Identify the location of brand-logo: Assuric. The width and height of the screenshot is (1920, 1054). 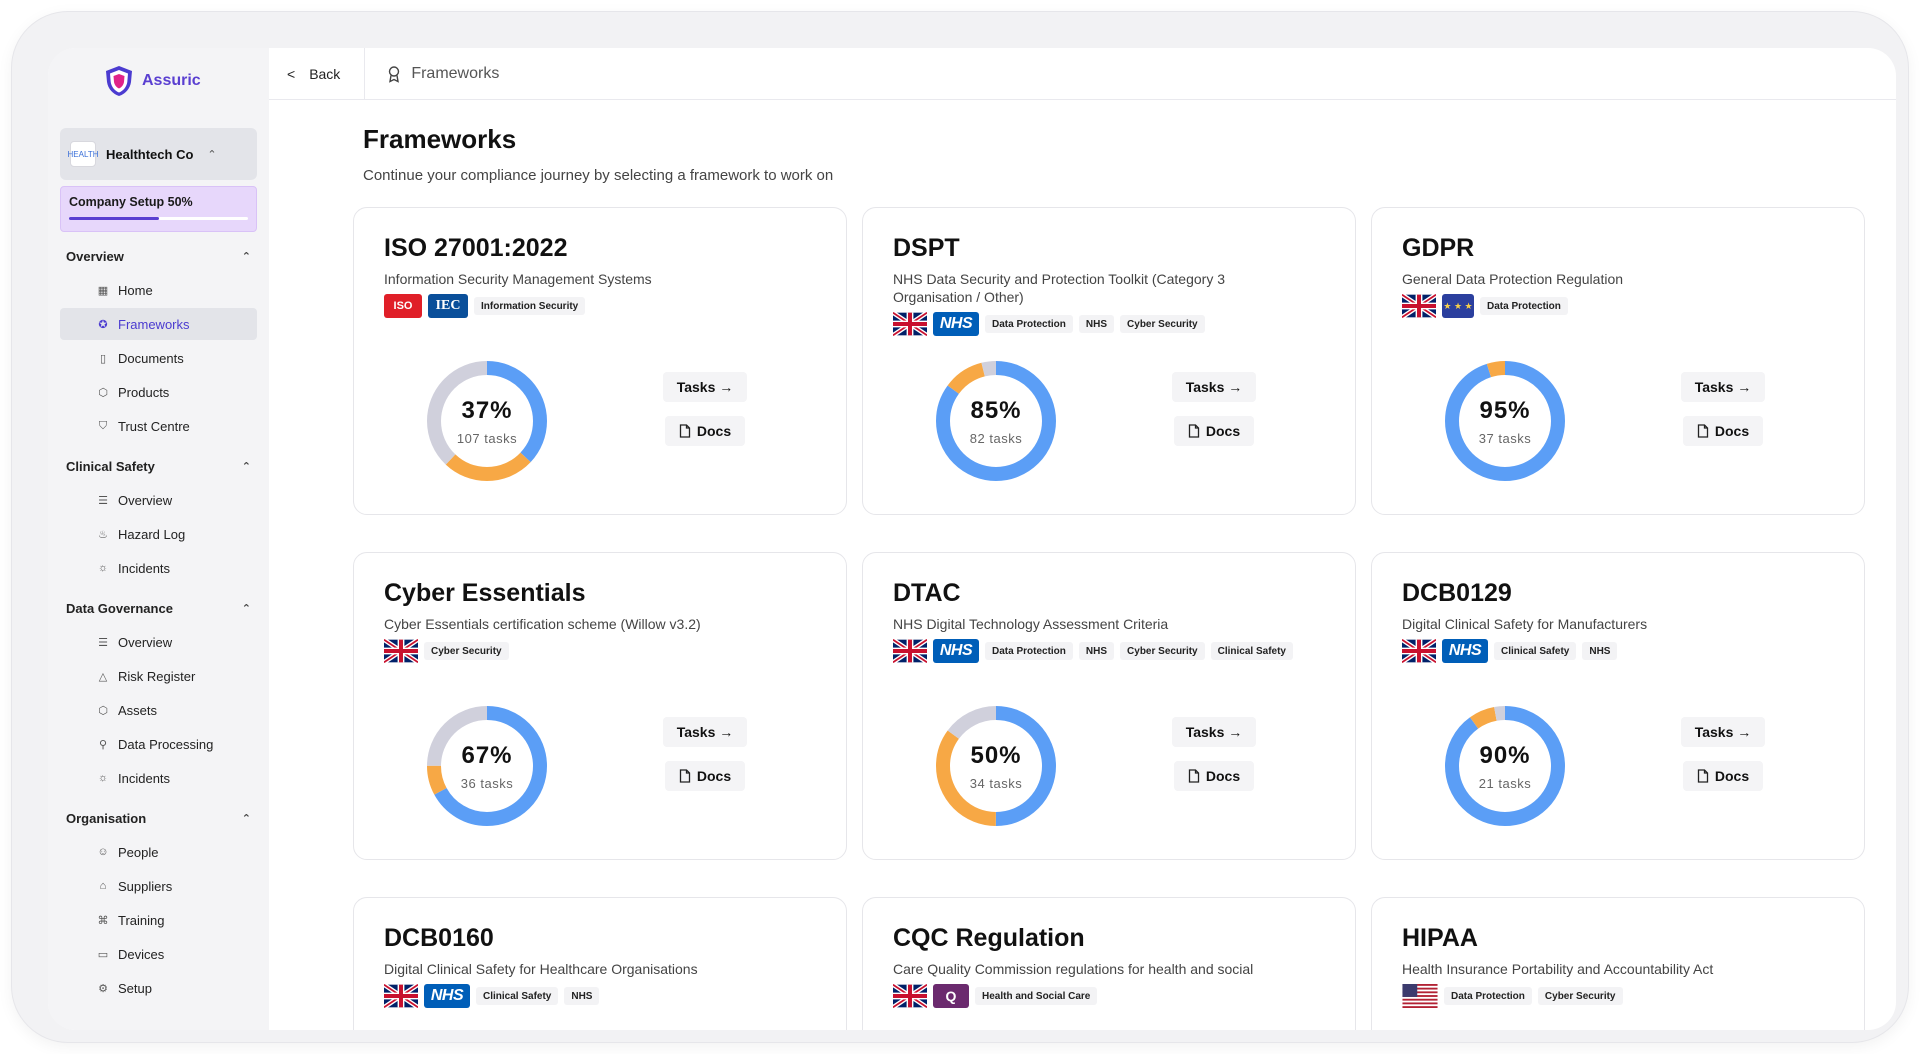
(158, 81).